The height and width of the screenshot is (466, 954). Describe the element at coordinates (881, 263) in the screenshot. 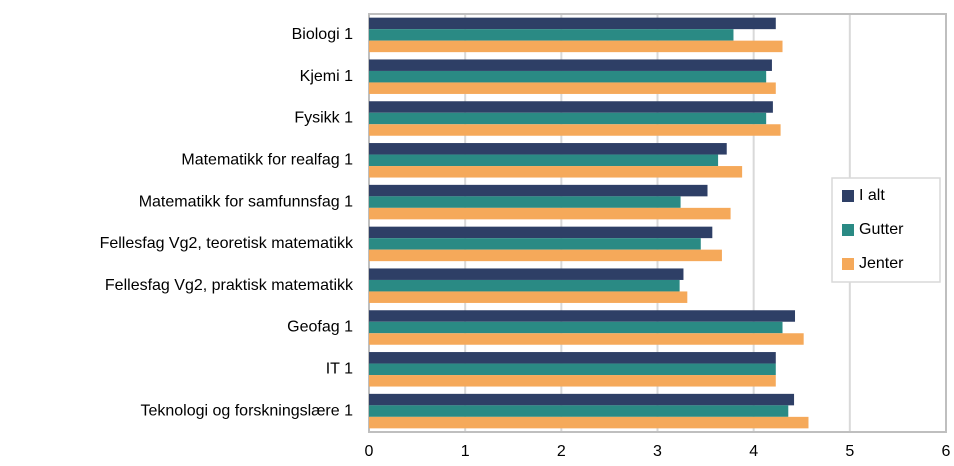

I see `legend-label: Jenter` at that location.